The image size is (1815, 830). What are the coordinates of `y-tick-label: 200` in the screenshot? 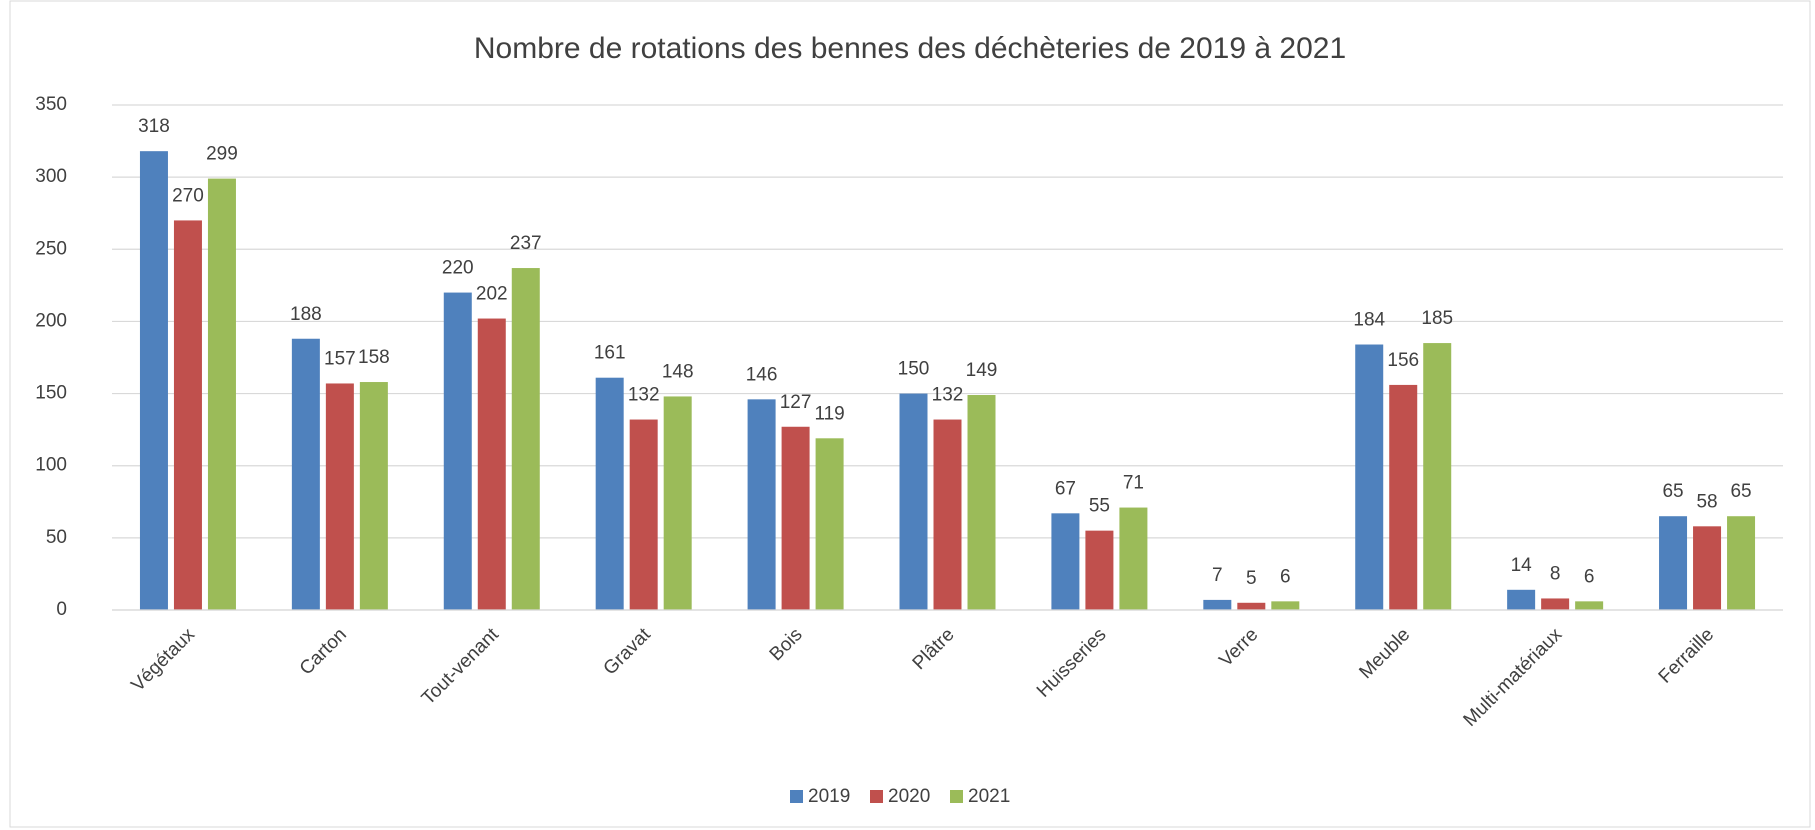 It's located at (51, 320).